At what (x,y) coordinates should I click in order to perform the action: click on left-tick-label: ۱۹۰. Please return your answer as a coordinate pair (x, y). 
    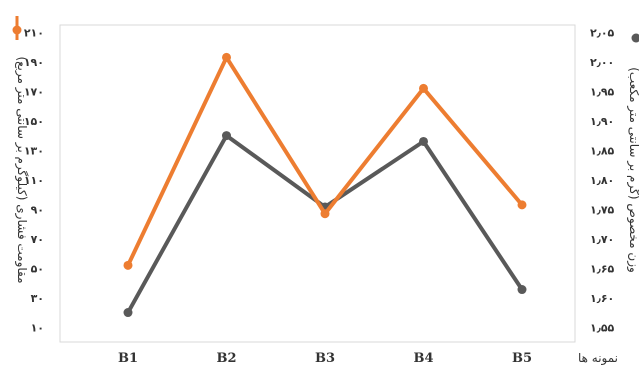
    Looking at the image, I should click on (34, 62).